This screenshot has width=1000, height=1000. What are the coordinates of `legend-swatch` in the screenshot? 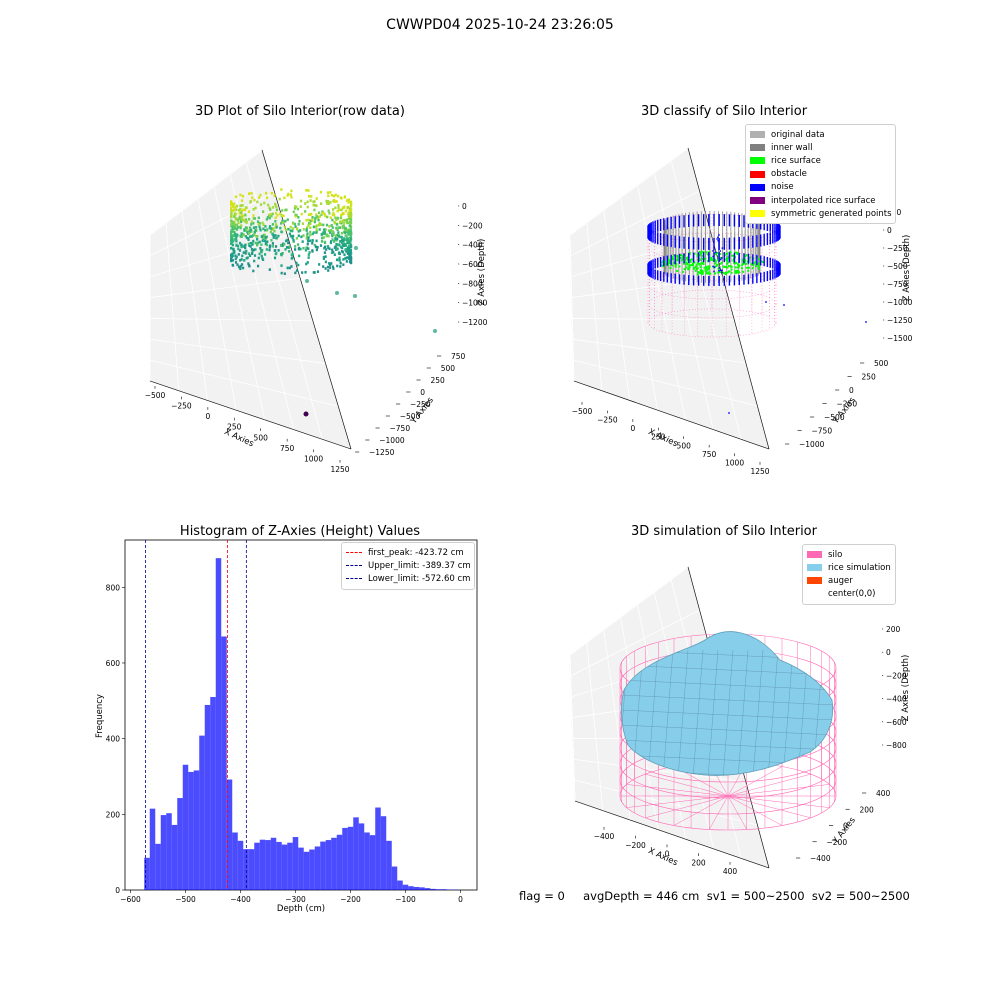 It's located at (757, 174).